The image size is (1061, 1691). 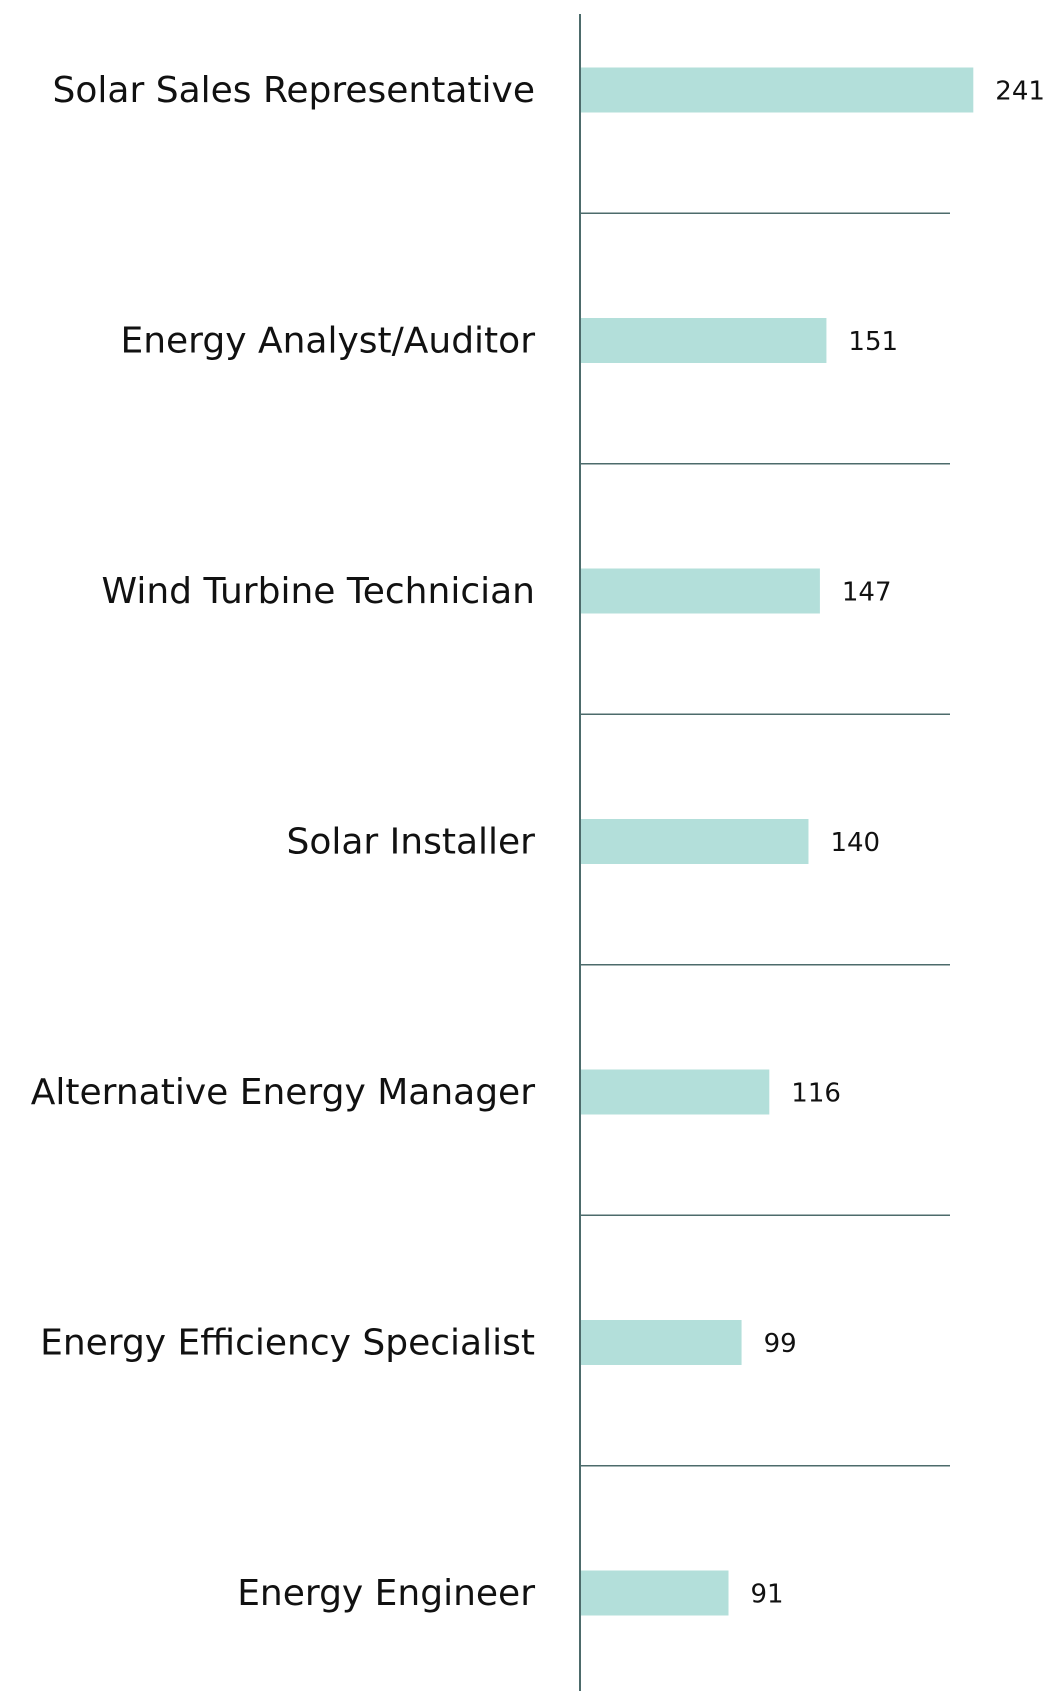 I want to click on value-label: 140, so click(x=855, y=843).